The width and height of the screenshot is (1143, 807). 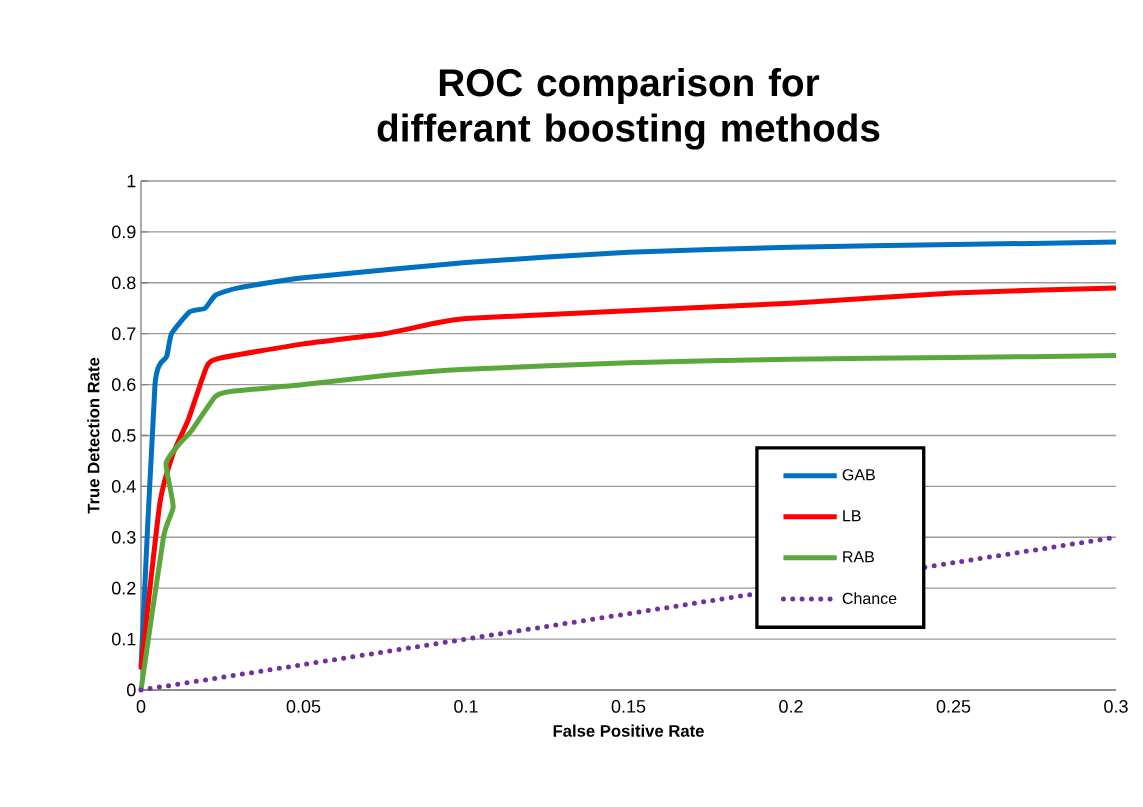 I want to click on x-tick-label: 0.25, so click(x=953, y=706).